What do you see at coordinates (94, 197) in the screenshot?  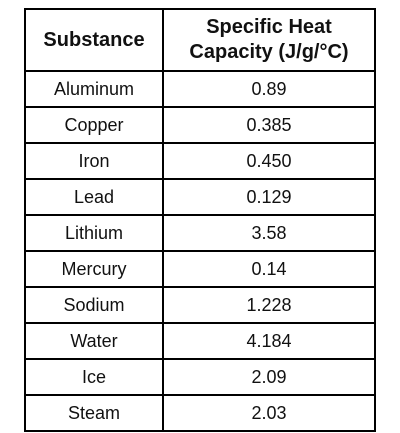 I see `substance-cell: Lead` at bounding box center [94, 197].